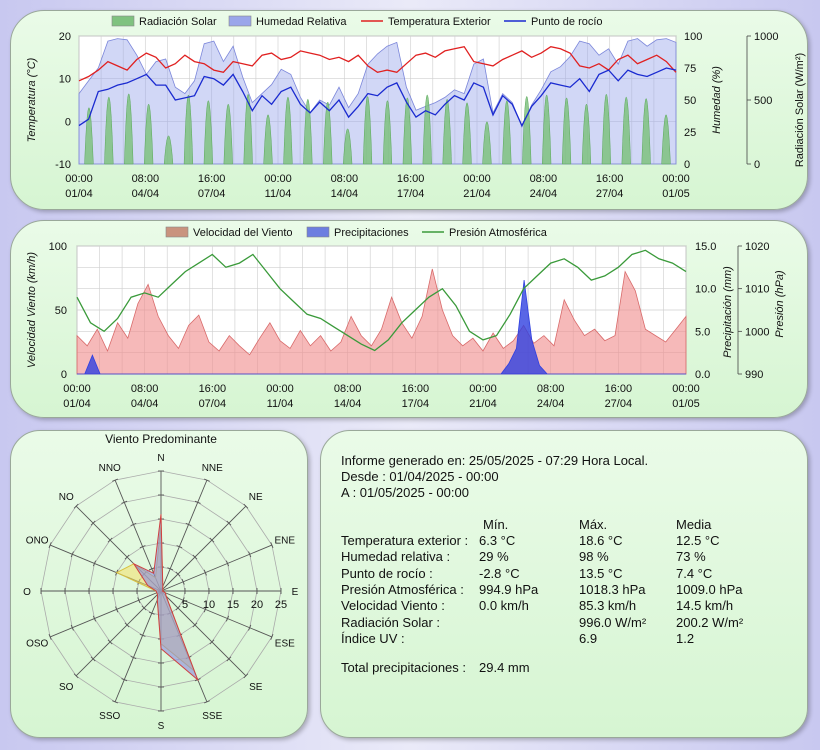  I want to click on rose-radial-tick: 5, so click(185, 605).